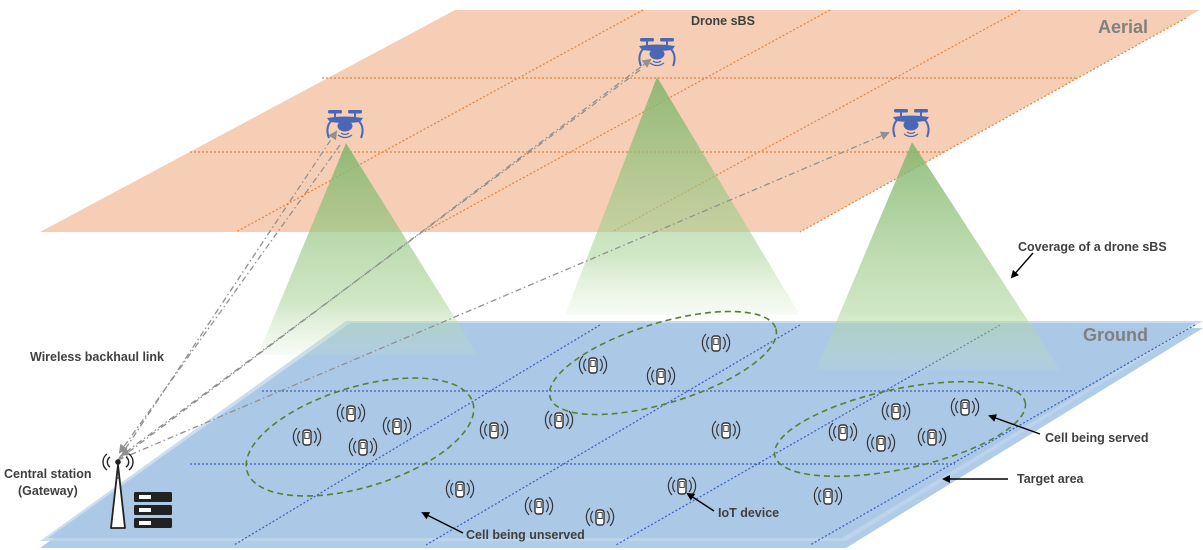 The width and height of the screenshot is (1203, 550). What do you see at coordinates (1115, 335) in the screenshot?
I see `ground-label: Ground` at bounding box center [1115, 335].